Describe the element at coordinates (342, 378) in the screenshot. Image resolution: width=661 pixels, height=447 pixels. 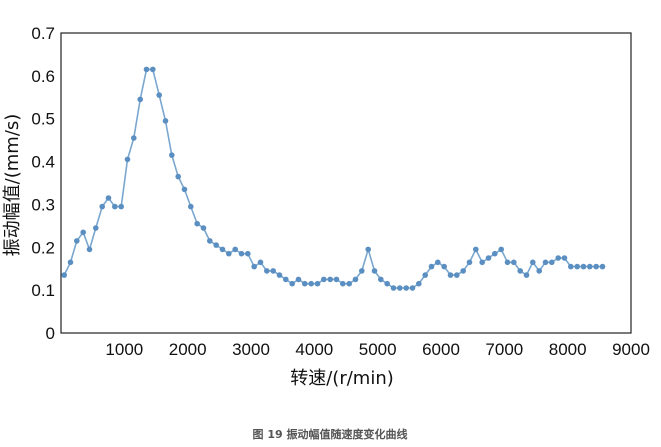
I see `x-axis-label: 转速/(r/min)` at that location.